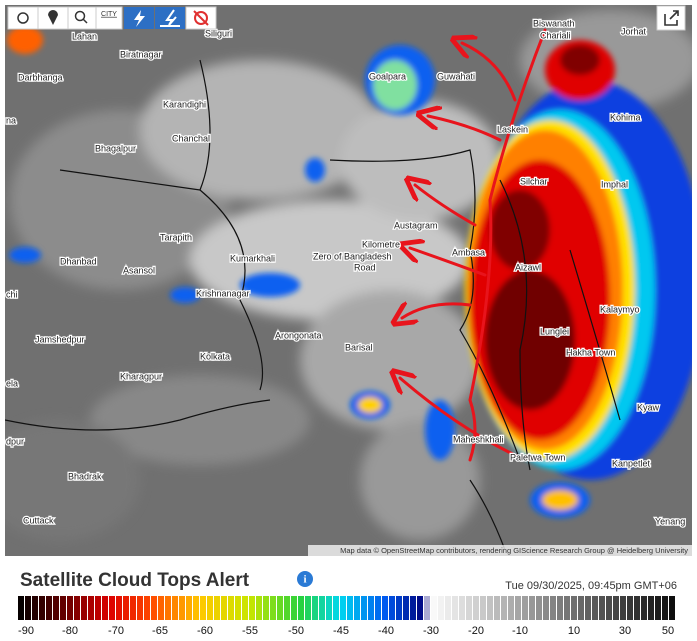 This screenshot has height=641, width=697. I want to click on place-label: Goalpara, so click(387, 76).